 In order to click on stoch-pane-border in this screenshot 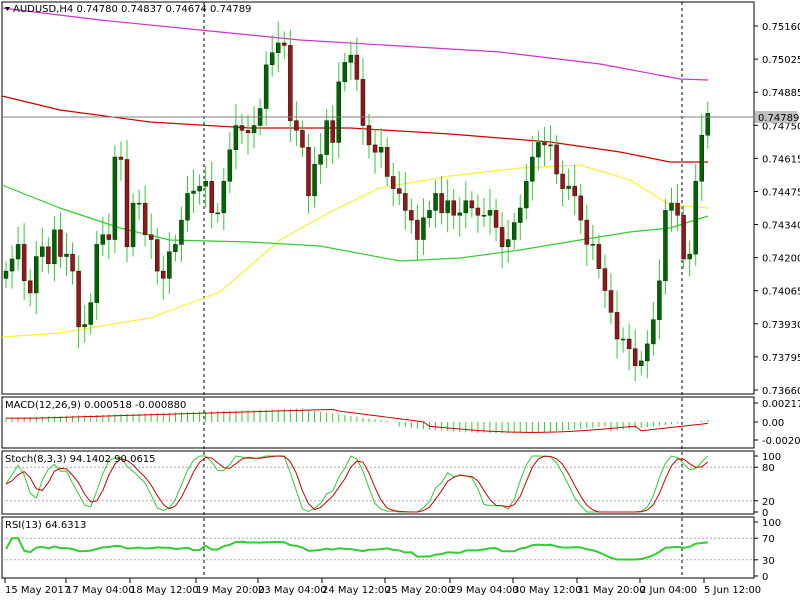, I will do `click(378, 482)`.